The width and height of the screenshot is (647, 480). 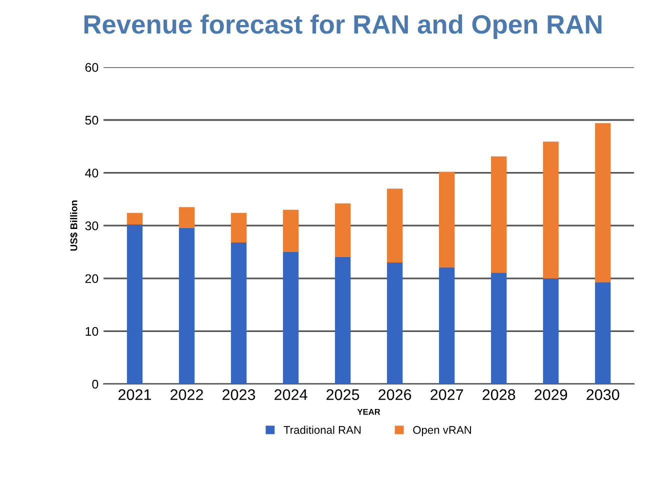 What do you see at coordinates (134, 394) in the screenshot?
I see `x-tick-label: 2021` at bounding box center [134, 394].